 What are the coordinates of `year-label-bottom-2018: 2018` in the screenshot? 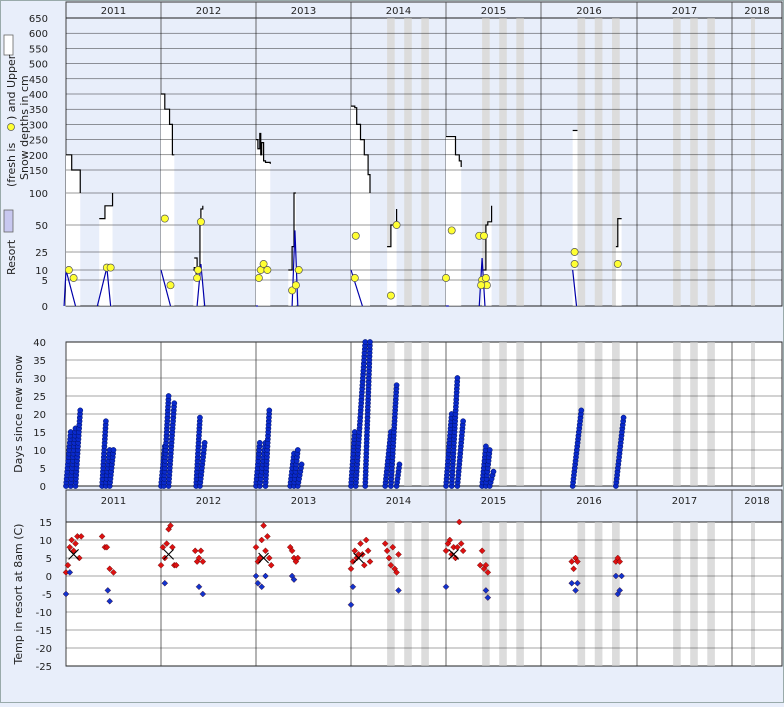 It's located at (756, 501).